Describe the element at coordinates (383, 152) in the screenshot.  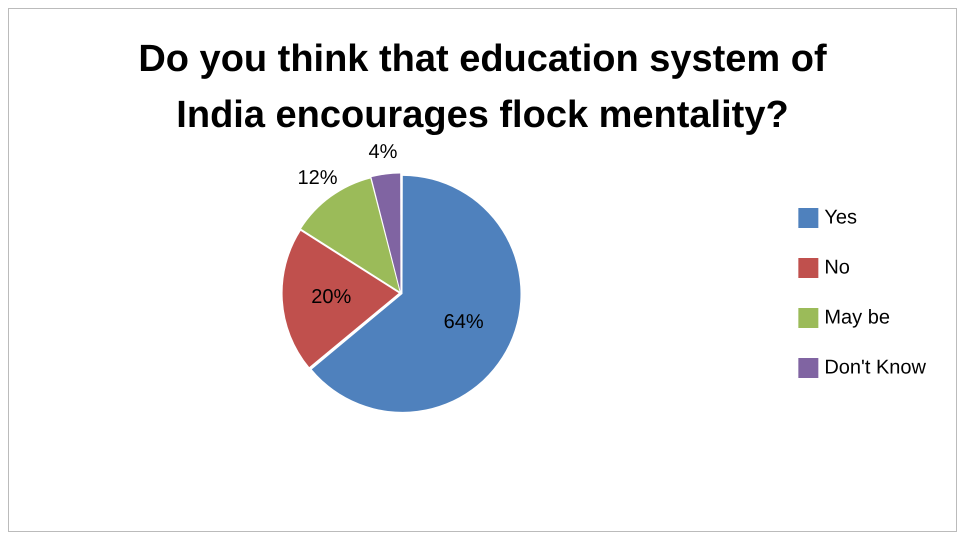
I see `data-label: 4%` at that location.